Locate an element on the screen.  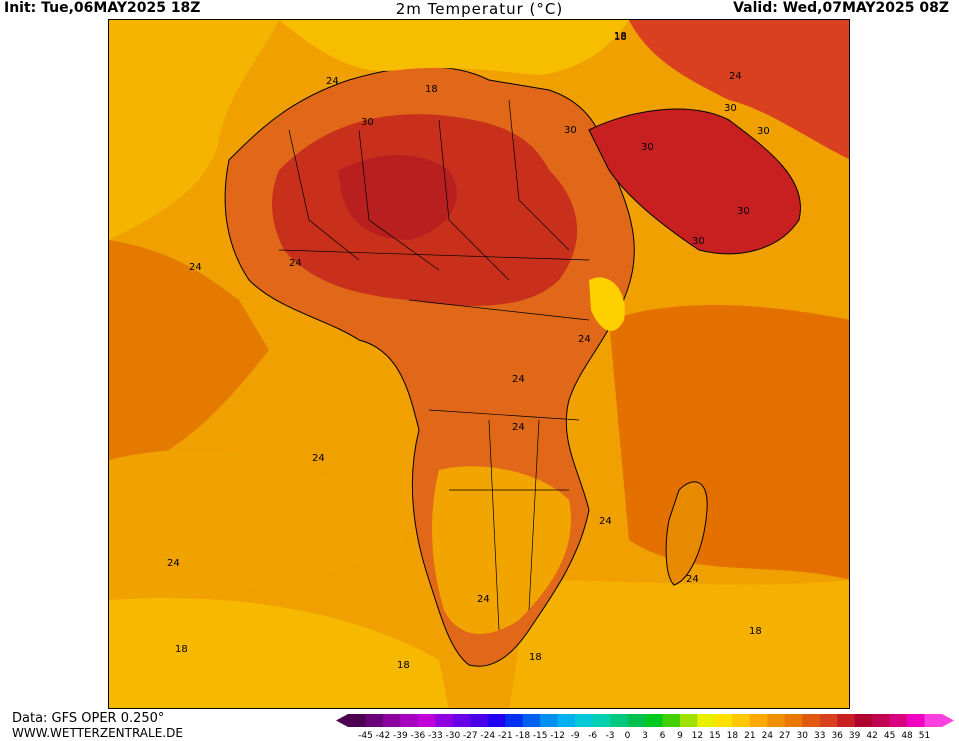
ethiopian-highlands-cool-spot is located at coordinates (607, 304).